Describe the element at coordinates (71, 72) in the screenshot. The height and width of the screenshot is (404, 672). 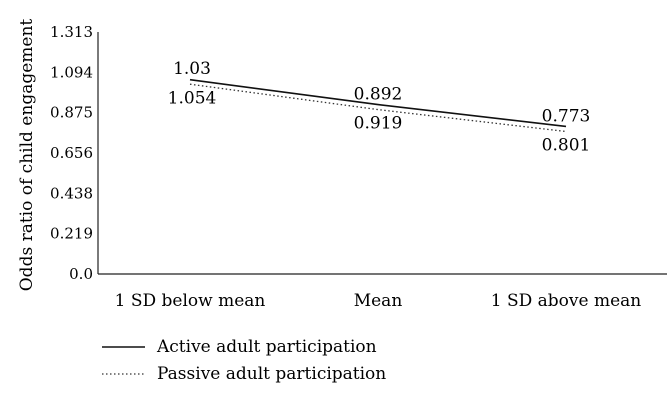
I see `y-tick-label: 1.094` at that location.